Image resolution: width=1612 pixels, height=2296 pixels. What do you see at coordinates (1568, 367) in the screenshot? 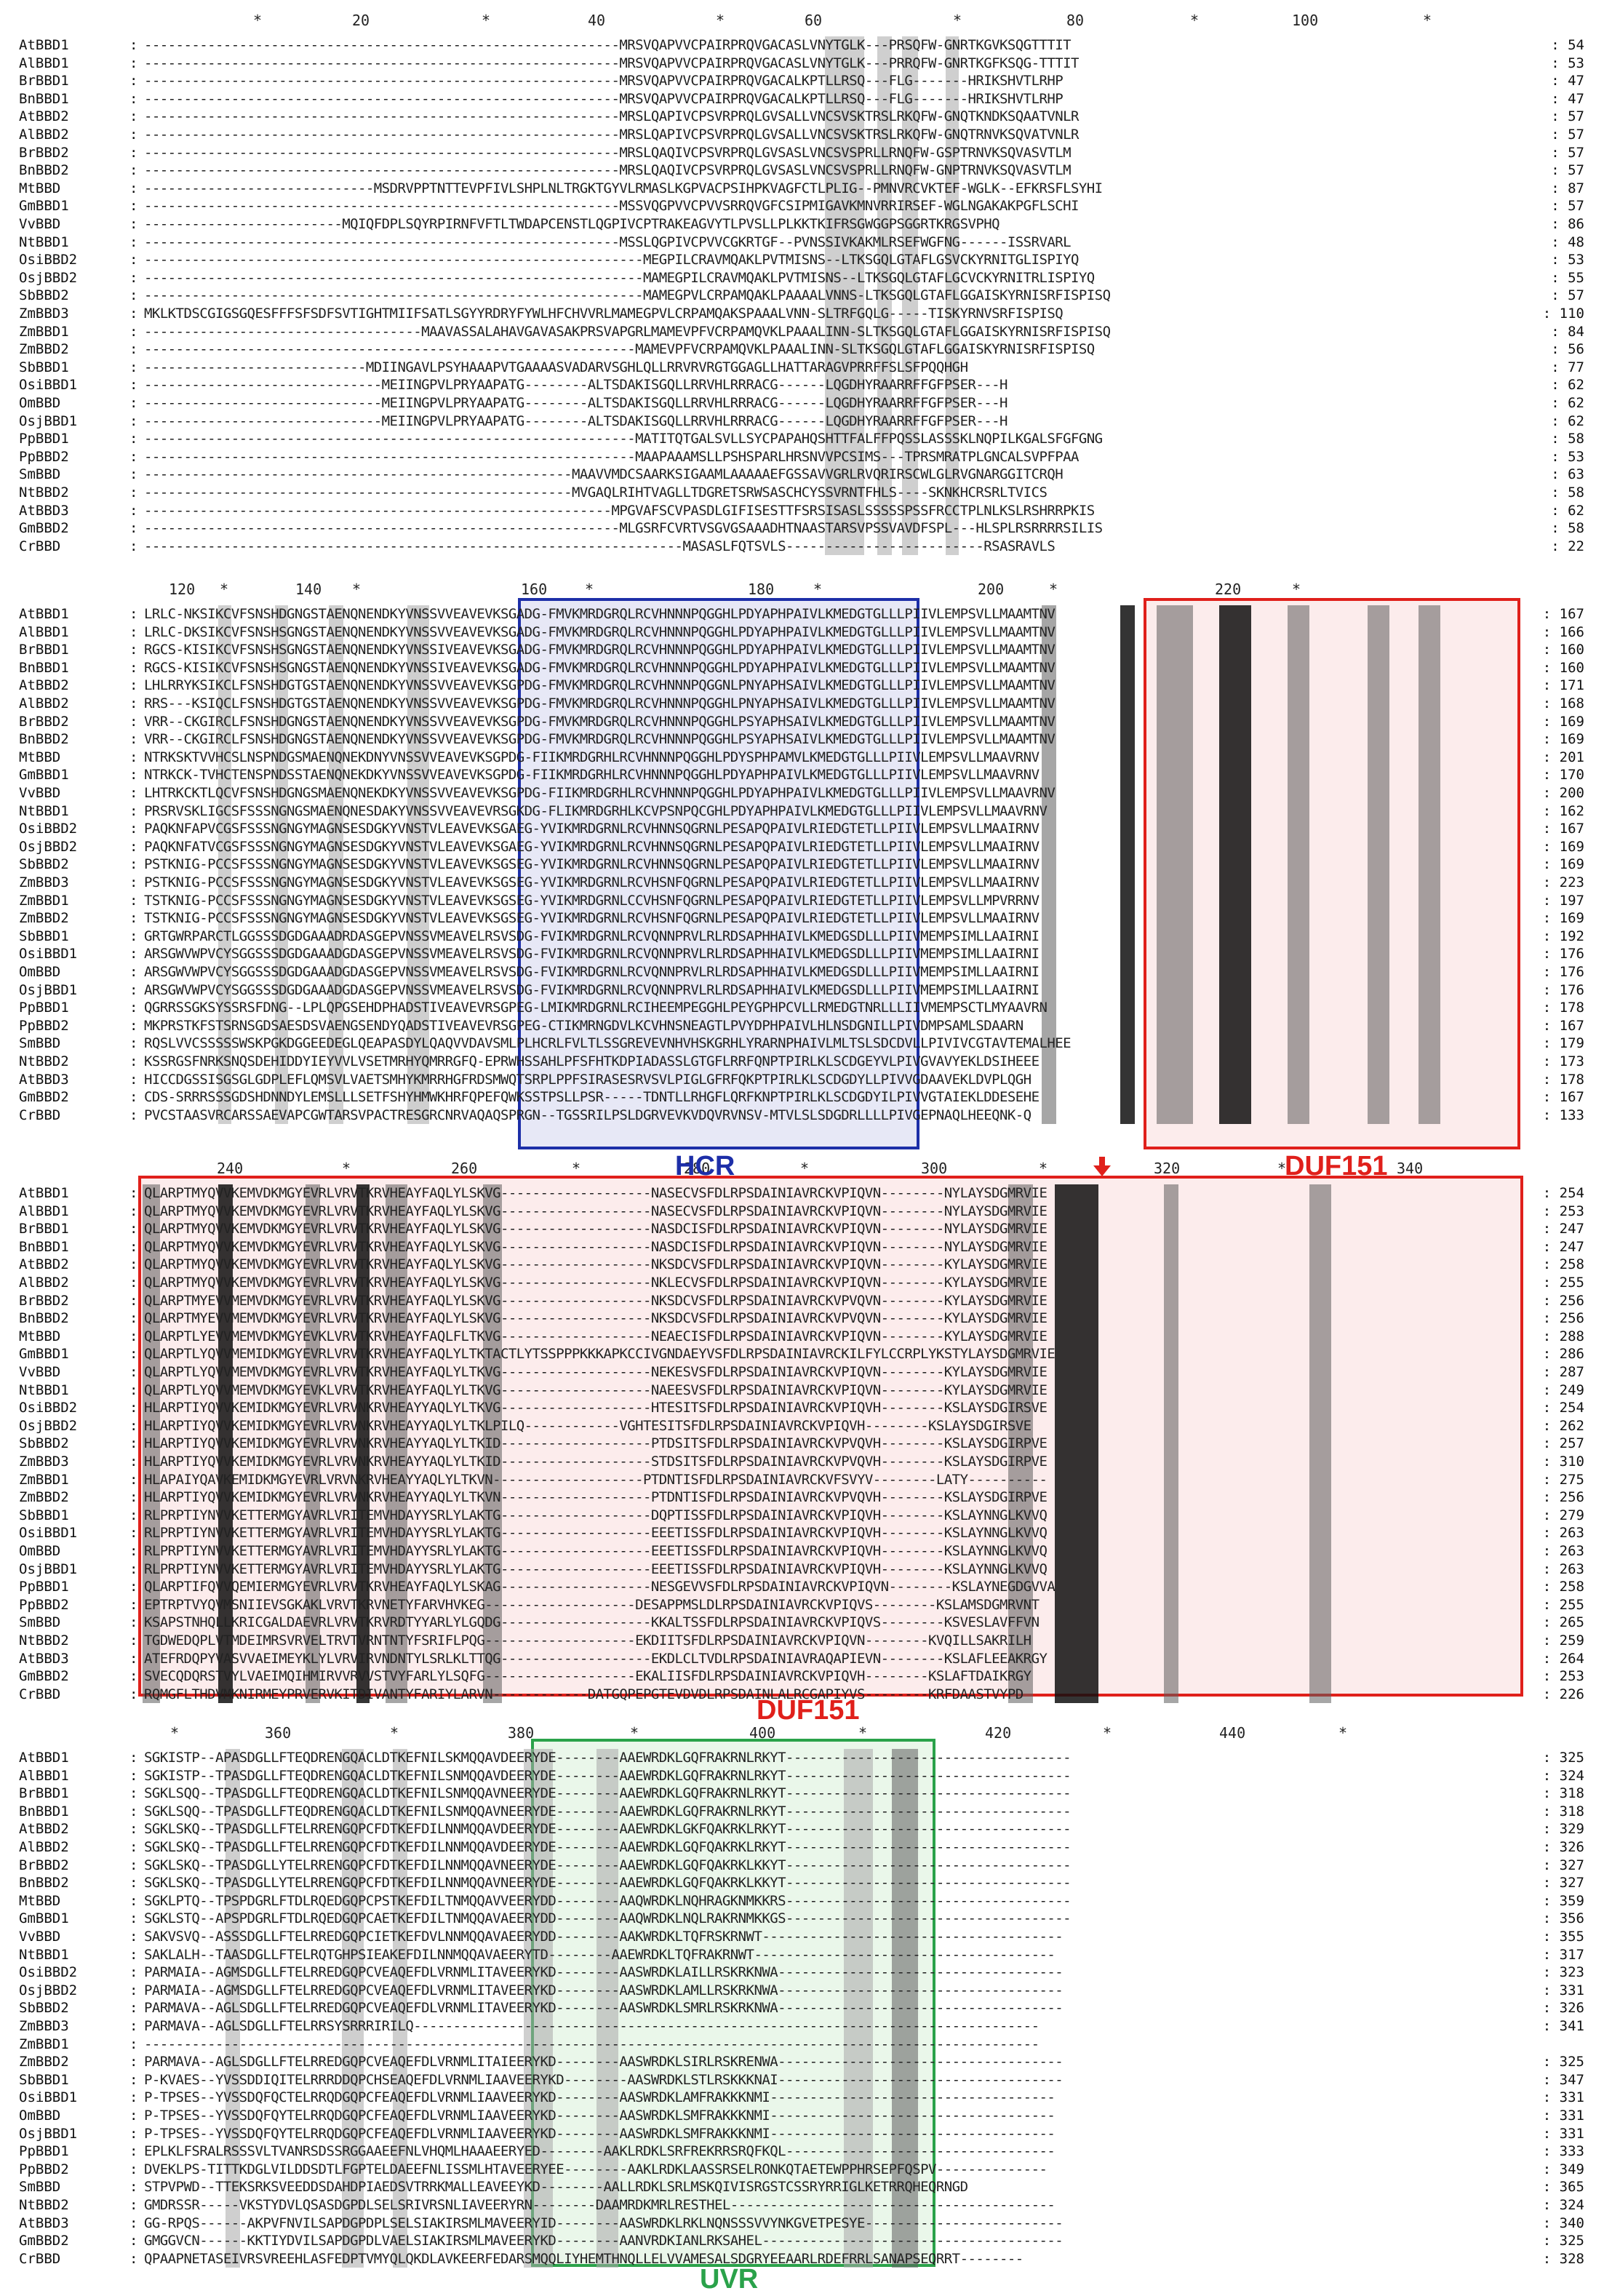
I see `sequence-end-position: : 77` at bounding box center [1568, 367].